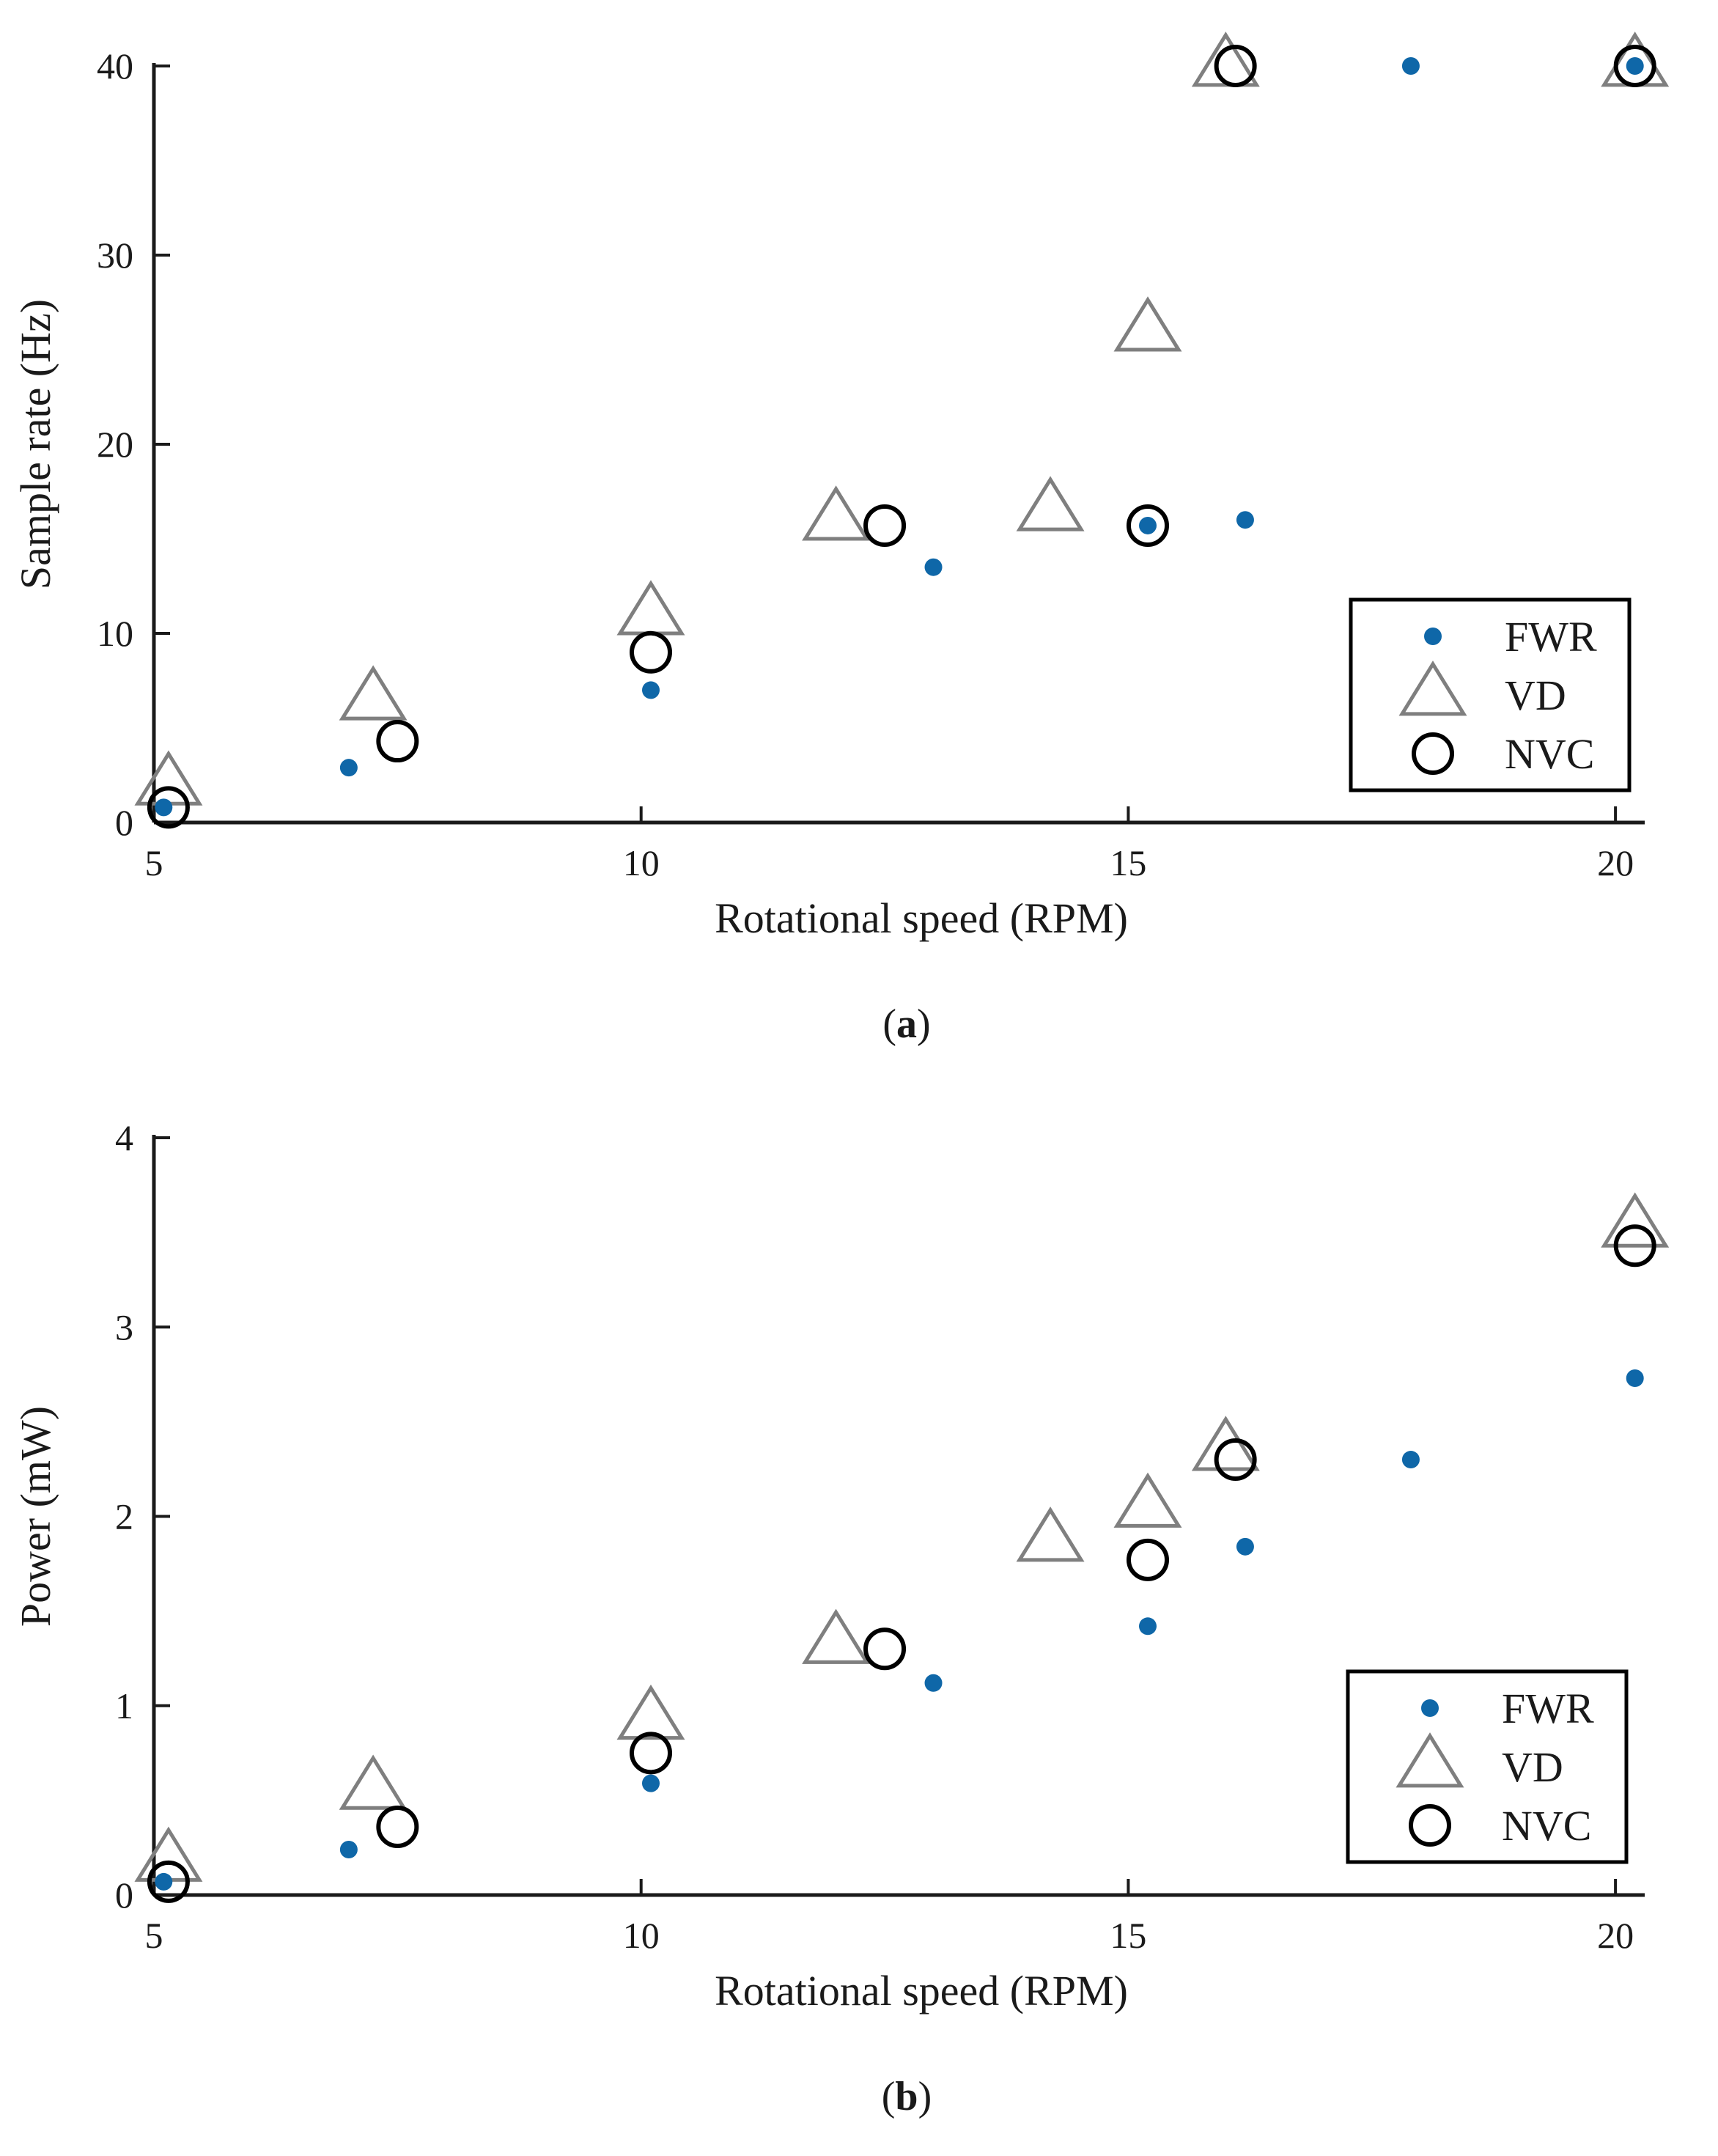  Describe the element at coordinates (124, 1705) in the screenshot. I see `y-tick-label: 1` at that location.